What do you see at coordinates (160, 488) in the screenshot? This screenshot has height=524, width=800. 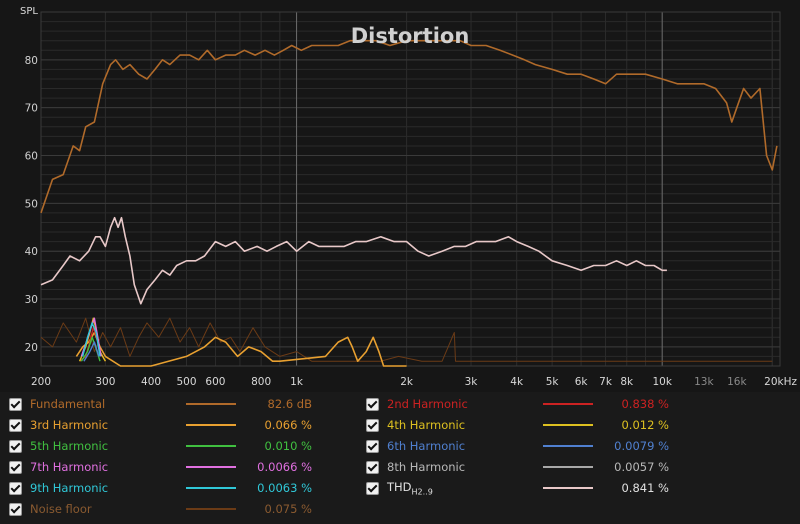 I see `legend-item-9th-harmonic: 9th Harmonic 0.0063 %` at bounding box center [160, 488].